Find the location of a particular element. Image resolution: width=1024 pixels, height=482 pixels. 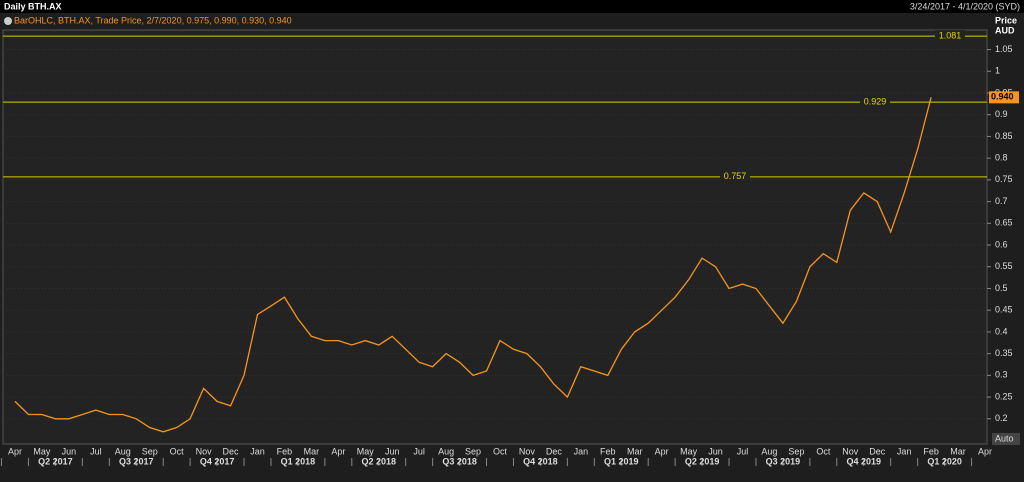

reference-label: 0.929 is located at coordinates (875, 101).